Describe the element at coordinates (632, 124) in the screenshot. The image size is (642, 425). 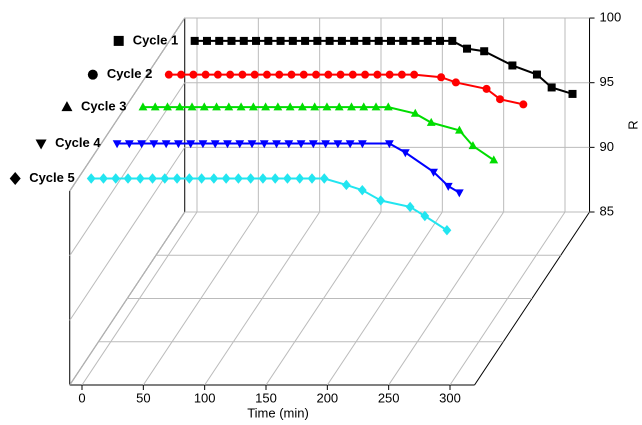
I see `y-axis-title: R` at that location.